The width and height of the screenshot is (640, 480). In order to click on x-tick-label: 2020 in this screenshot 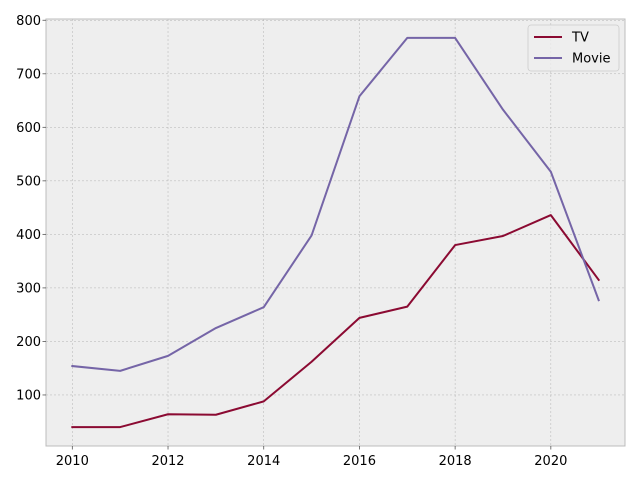, I will do `click(550, 461)`.